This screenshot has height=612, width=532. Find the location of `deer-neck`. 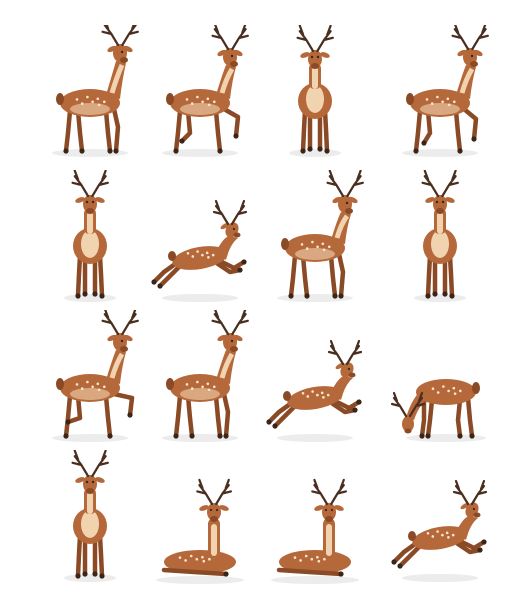

deer-neck is located at coordinates (342, 388).